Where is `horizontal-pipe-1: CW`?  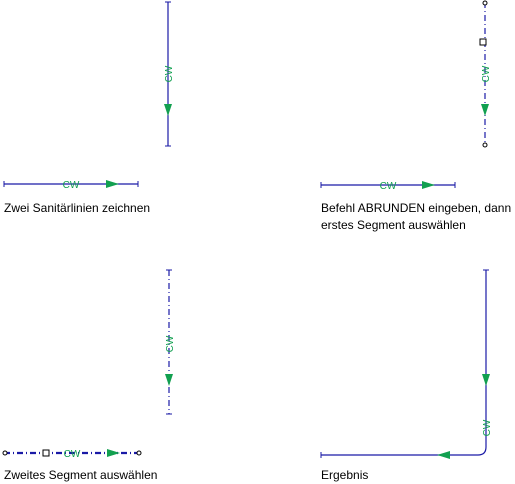
horizontal-pipe-1: CW is located at coordinates (71, 185).